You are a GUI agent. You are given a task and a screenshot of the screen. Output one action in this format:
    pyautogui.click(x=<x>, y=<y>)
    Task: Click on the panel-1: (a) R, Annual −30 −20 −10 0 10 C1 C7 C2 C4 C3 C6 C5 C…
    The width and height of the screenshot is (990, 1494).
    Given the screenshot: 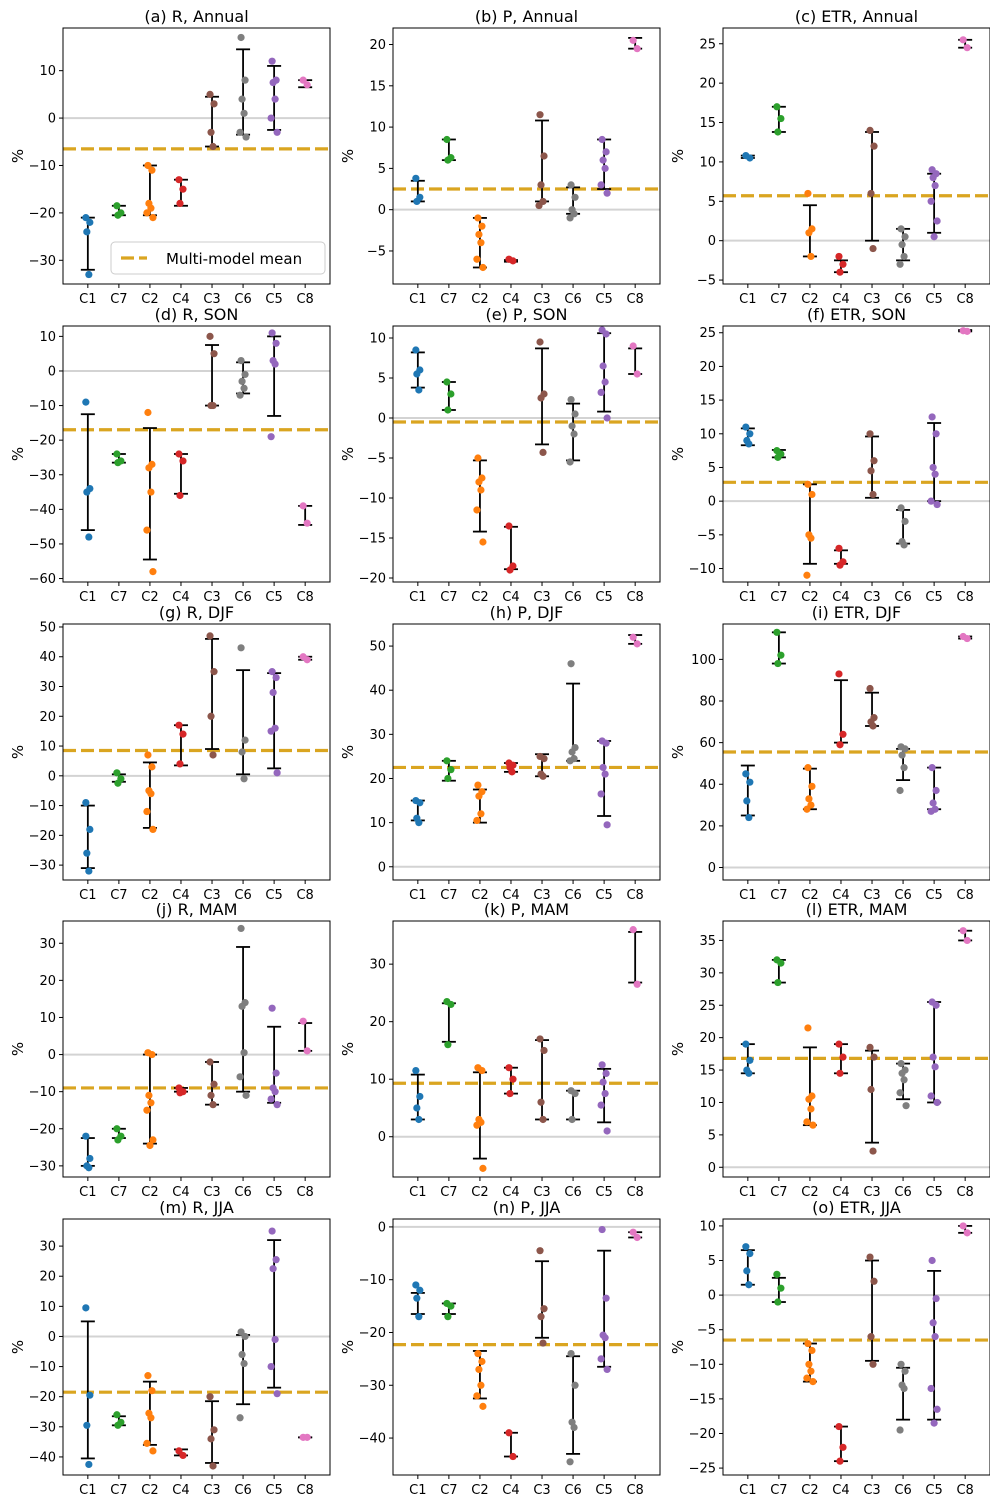 What is the action you would take?
    pyautogui.click(x=170, y=157)
    